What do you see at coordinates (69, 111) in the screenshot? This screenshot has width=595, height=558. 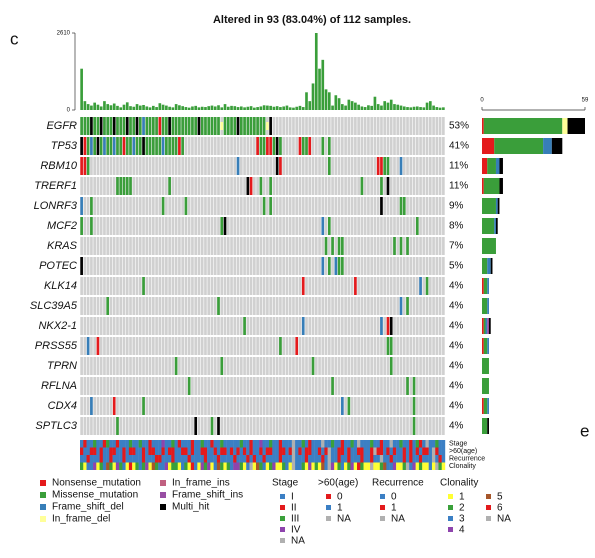 I see `y-tick-label: 0` at bounding box center [69, 111].